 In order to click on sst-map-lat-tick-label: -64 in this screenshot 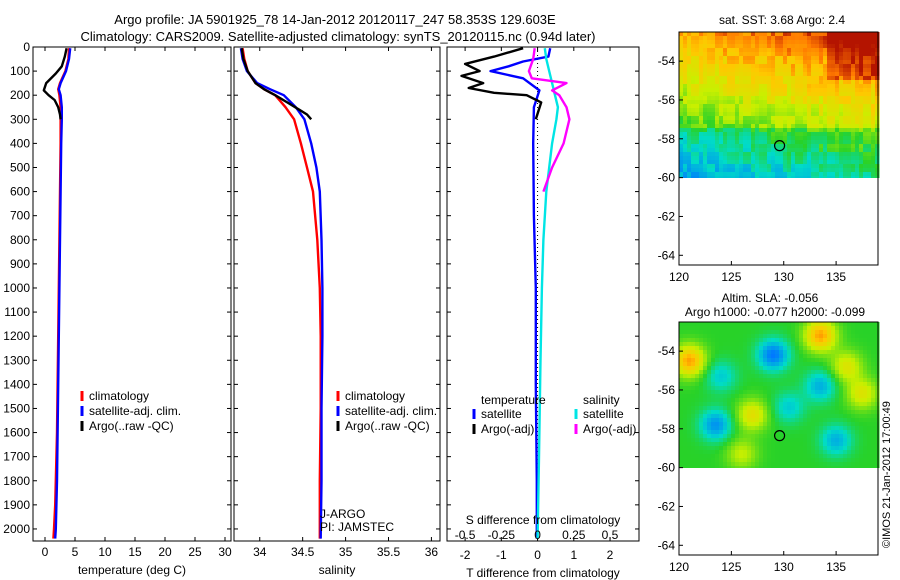, I will do `click(667, 255)`.